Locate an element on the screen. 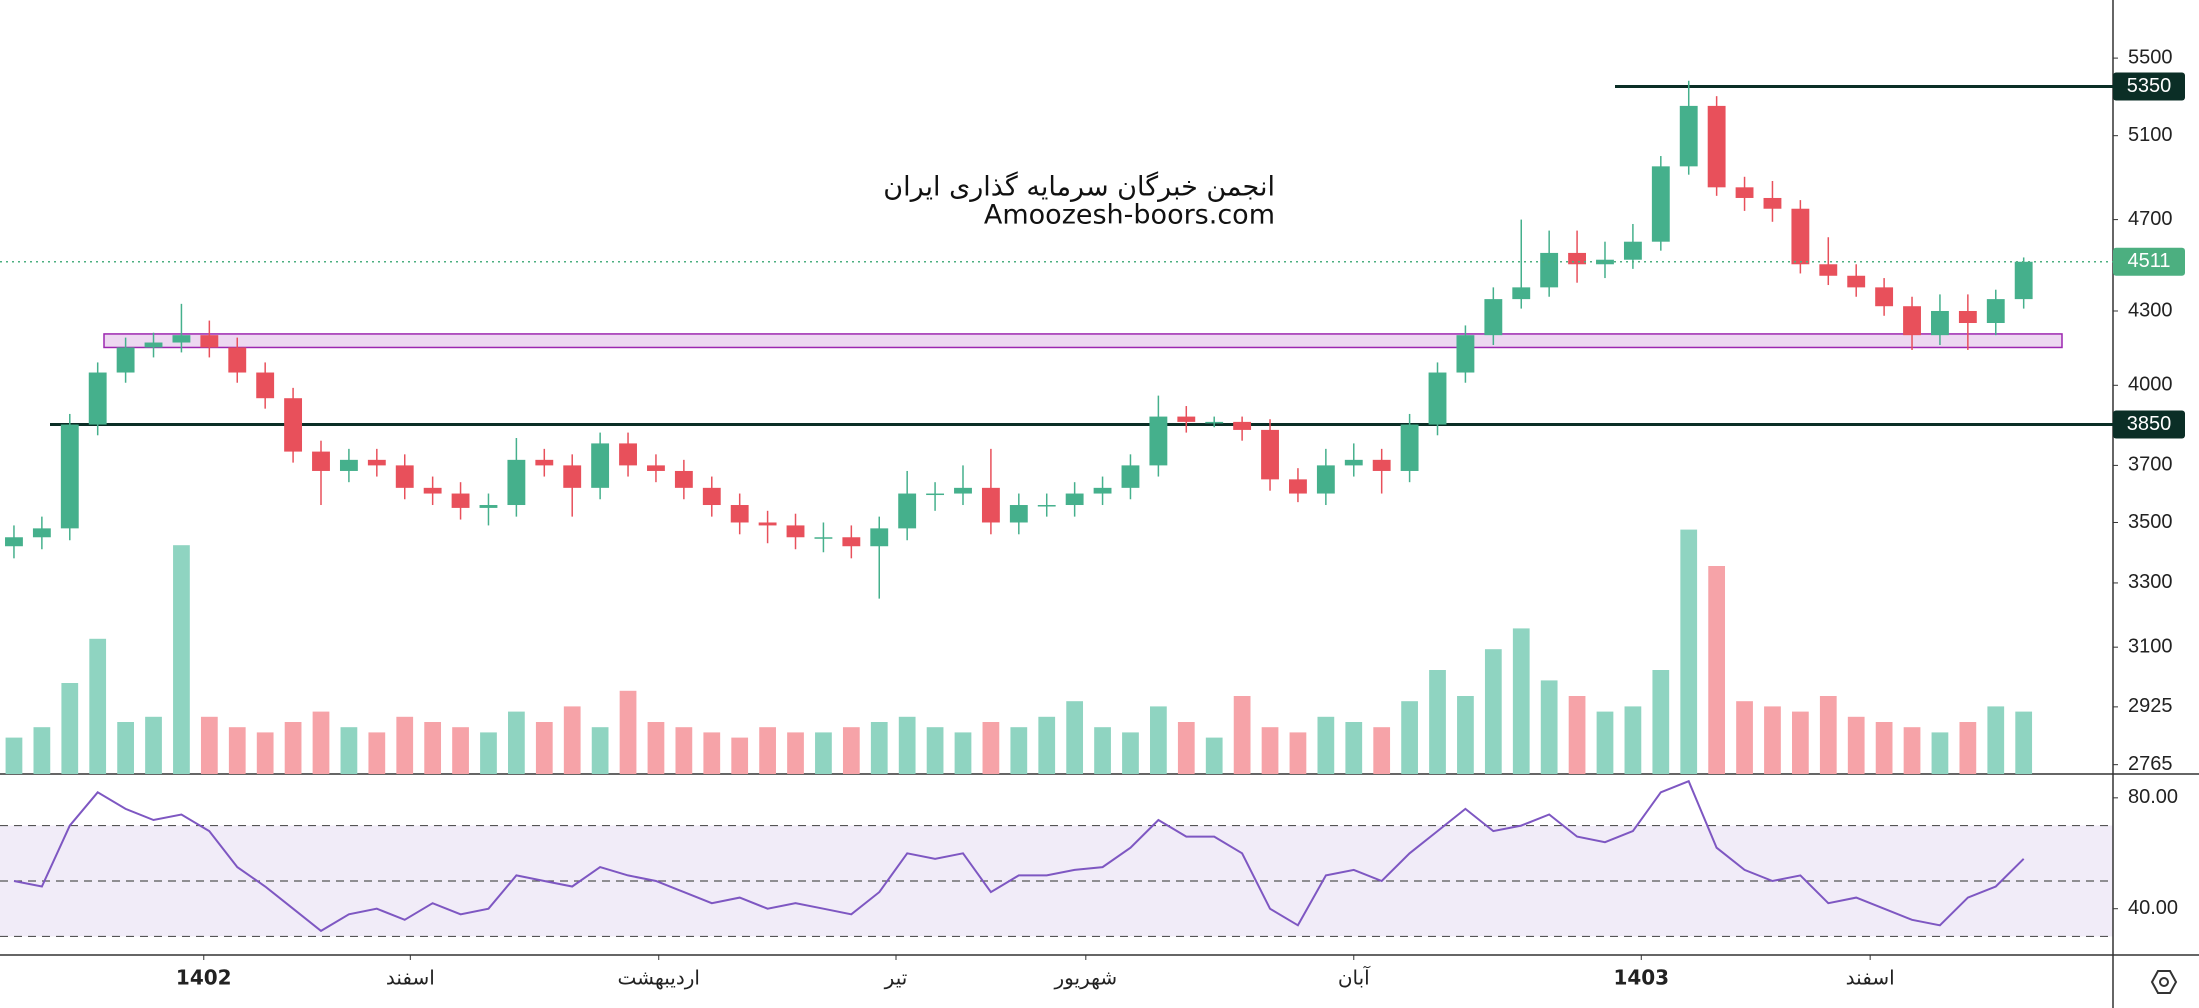  settings-hexagon is located at coordinates (2164, 982).